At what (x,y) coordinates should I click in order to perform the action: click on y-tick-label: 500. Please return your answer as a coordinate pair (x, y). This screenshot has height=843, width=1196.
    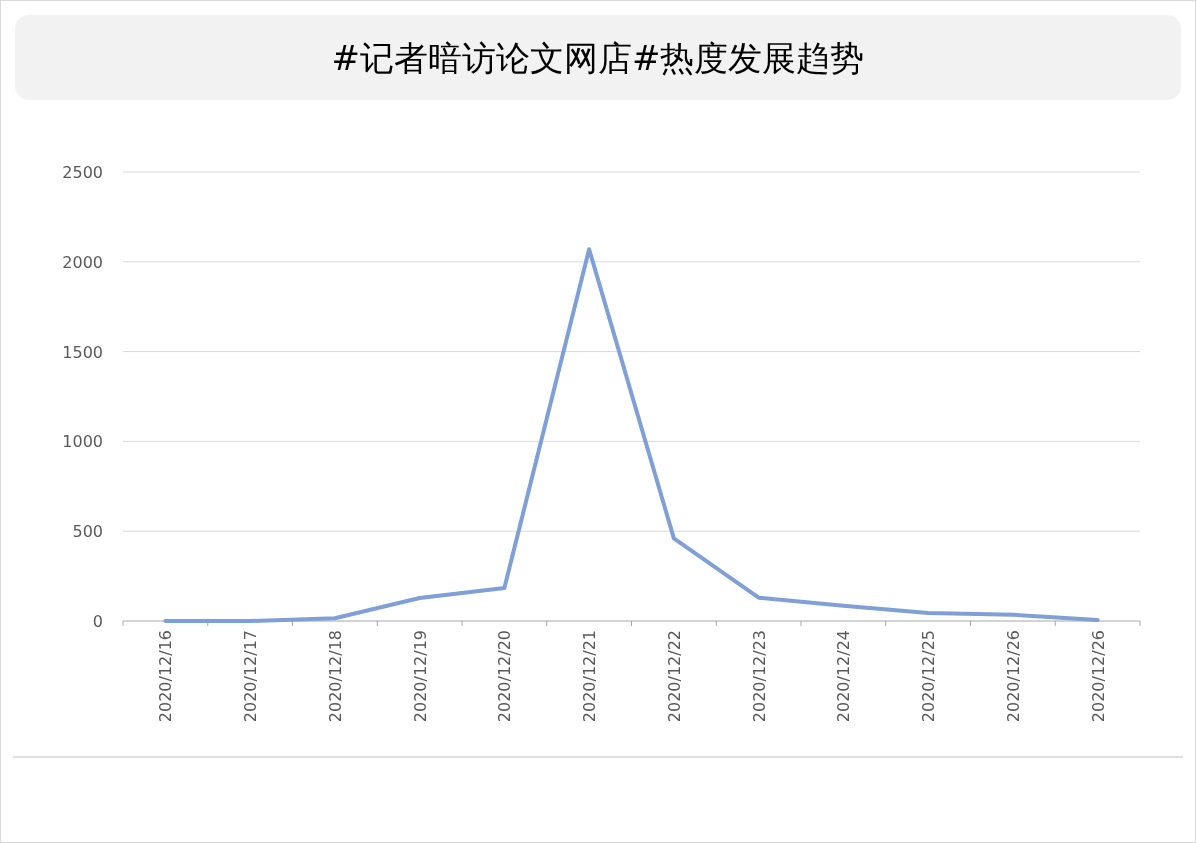
    Looking at the image, I should click on (87, 532).